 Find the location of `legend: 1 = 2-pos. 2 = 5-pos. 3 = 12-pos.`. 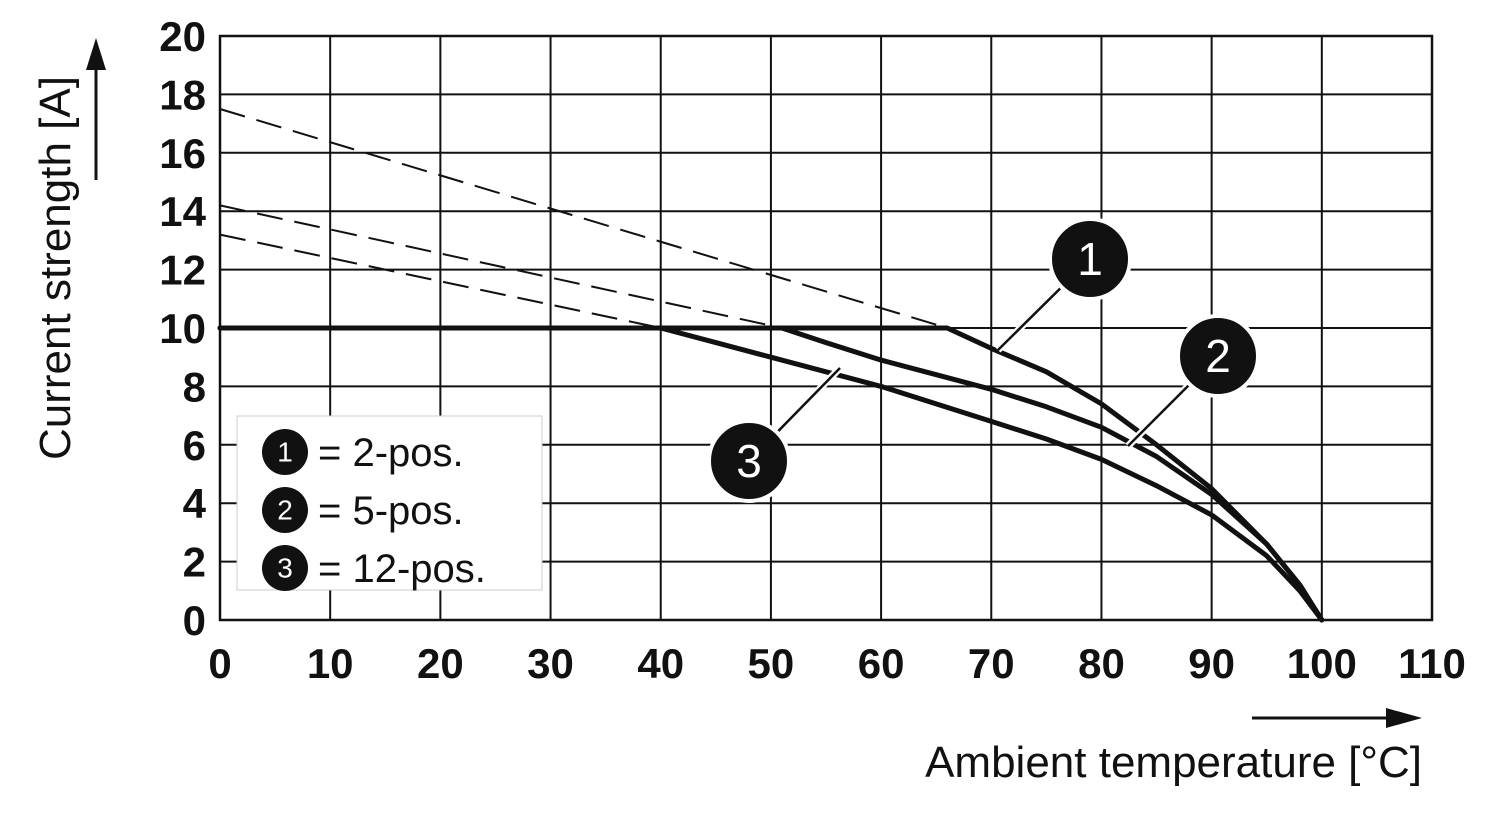

legend: 1 = 2-pos. 2 = 5-pos. 3 = 12-pos. is located at coordinates (389, 503).